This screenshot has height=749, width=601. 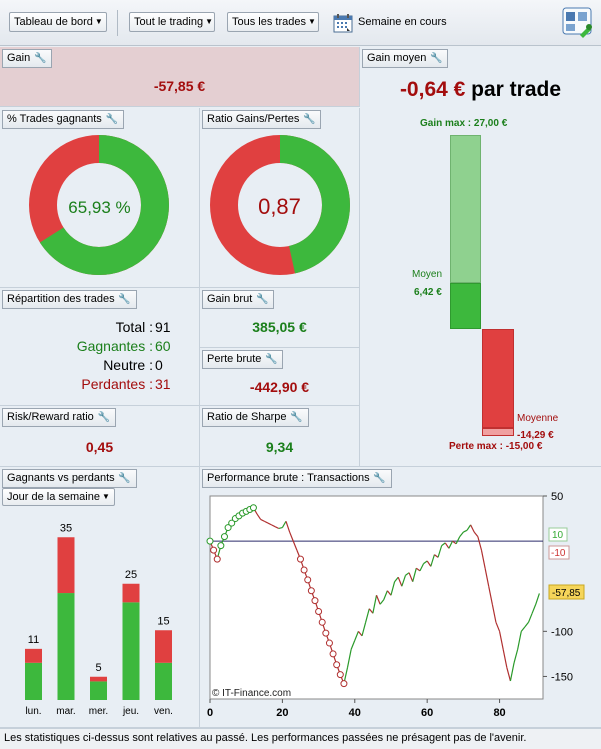 I want to click on bar-category-label-3: jeu., so click(x=130, y=711).